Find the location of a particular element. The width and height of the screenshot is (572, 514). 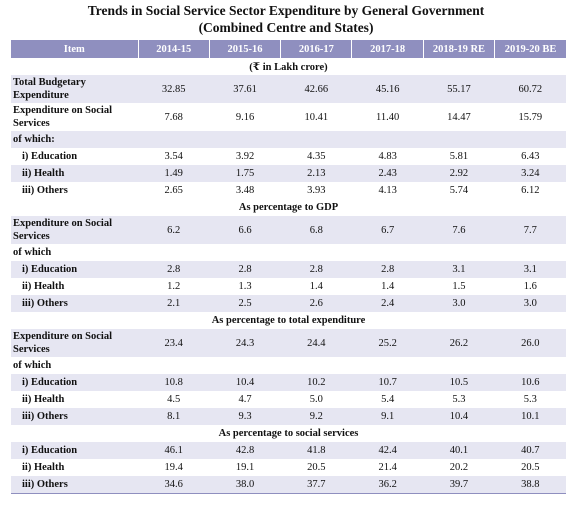

cell-value: 10.1 is located at coordinates (530, 416).